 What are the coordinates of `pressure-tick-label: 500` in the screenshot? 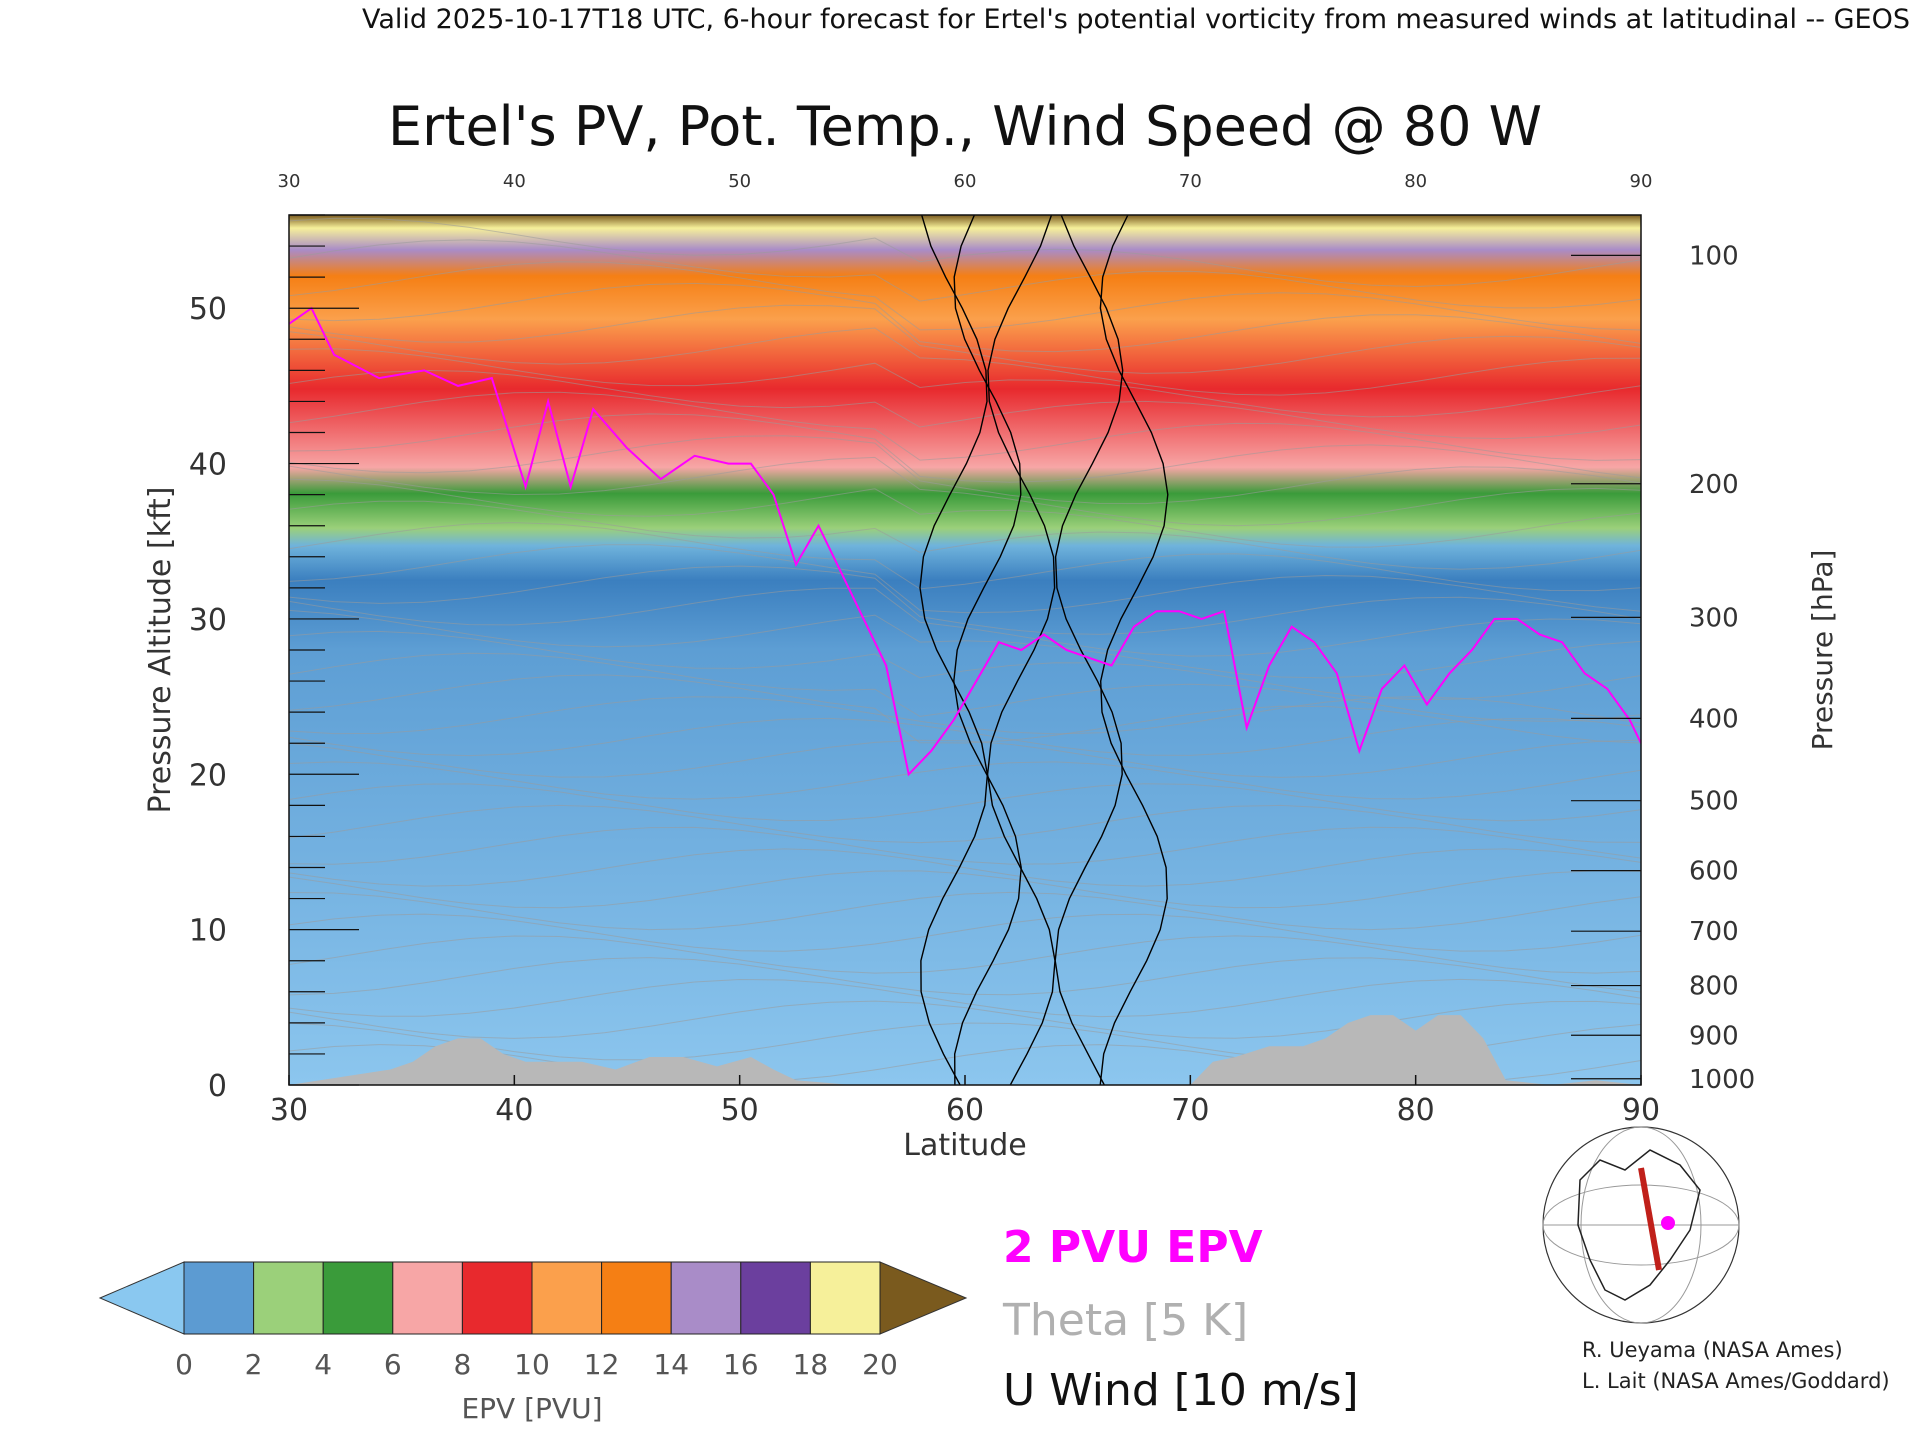 It's located at (1714, 802).